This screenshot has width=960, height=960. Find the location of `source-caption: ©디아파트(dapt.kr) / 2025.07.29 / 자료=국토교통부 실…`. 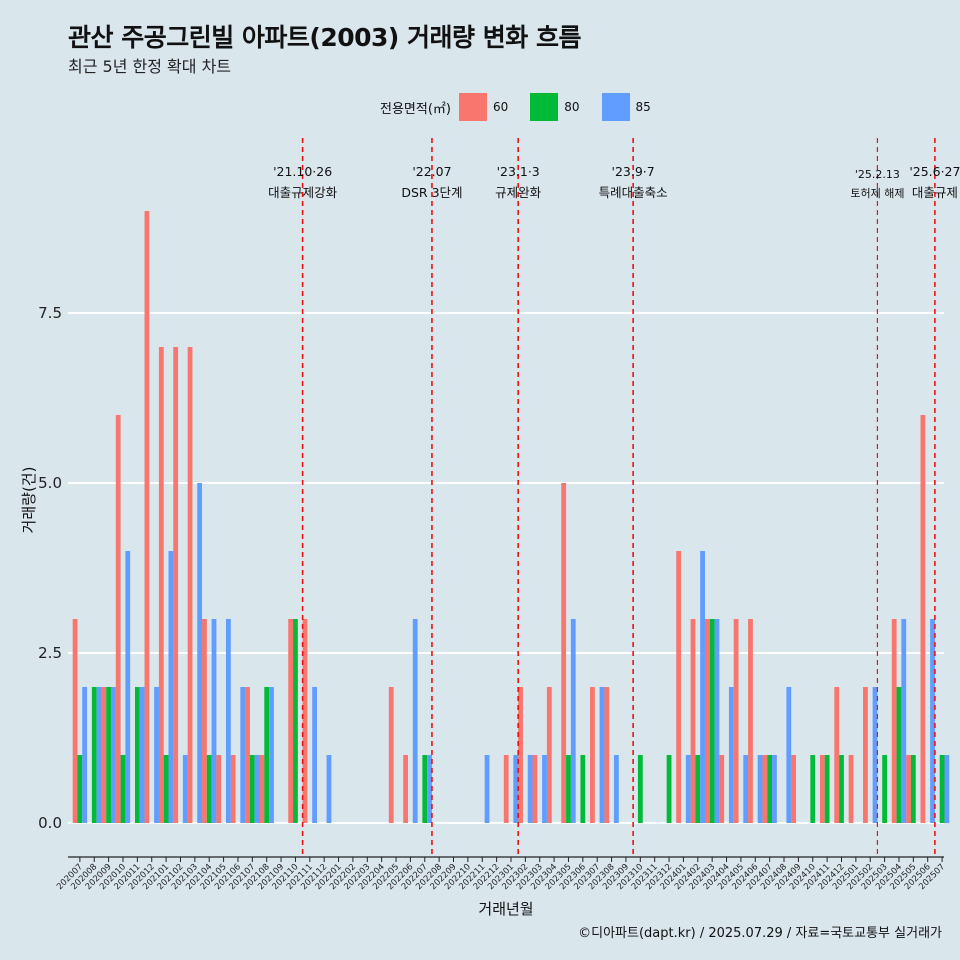

source-caption: ©디아파트(dapt.kr) / 2025.07.29 / 자료=국토교통부 실… is located at coordinates (760, 933).